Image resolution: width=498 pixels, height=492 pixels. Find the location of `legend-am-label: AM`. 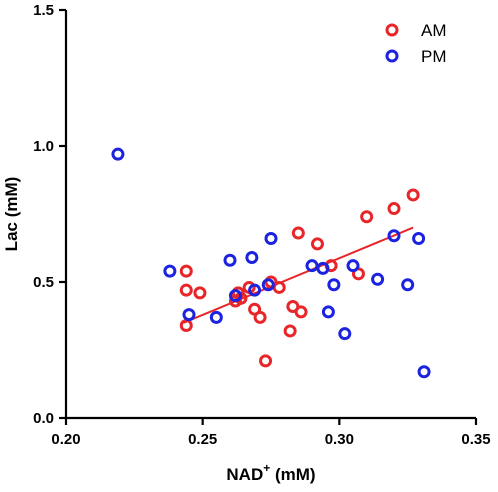

legend-am-label: AM is located at coordinates (434, 30).